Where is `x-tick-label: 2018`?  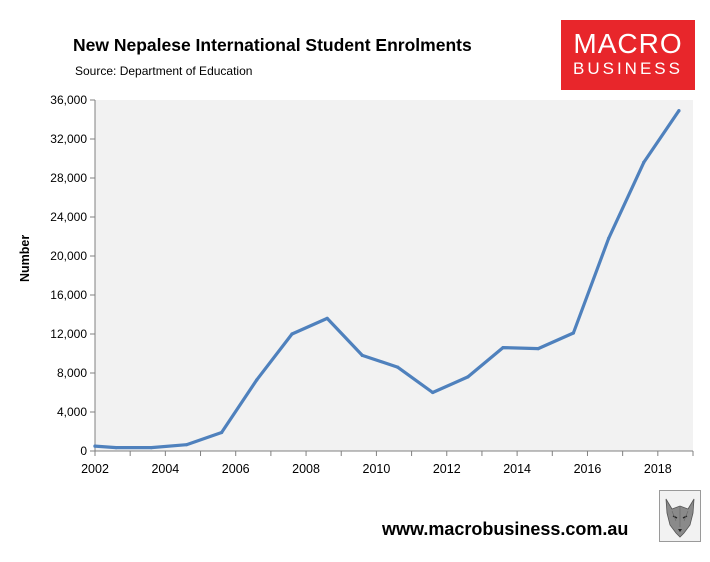 x-tick-label: 2018 is located at coordinates (658, 469).